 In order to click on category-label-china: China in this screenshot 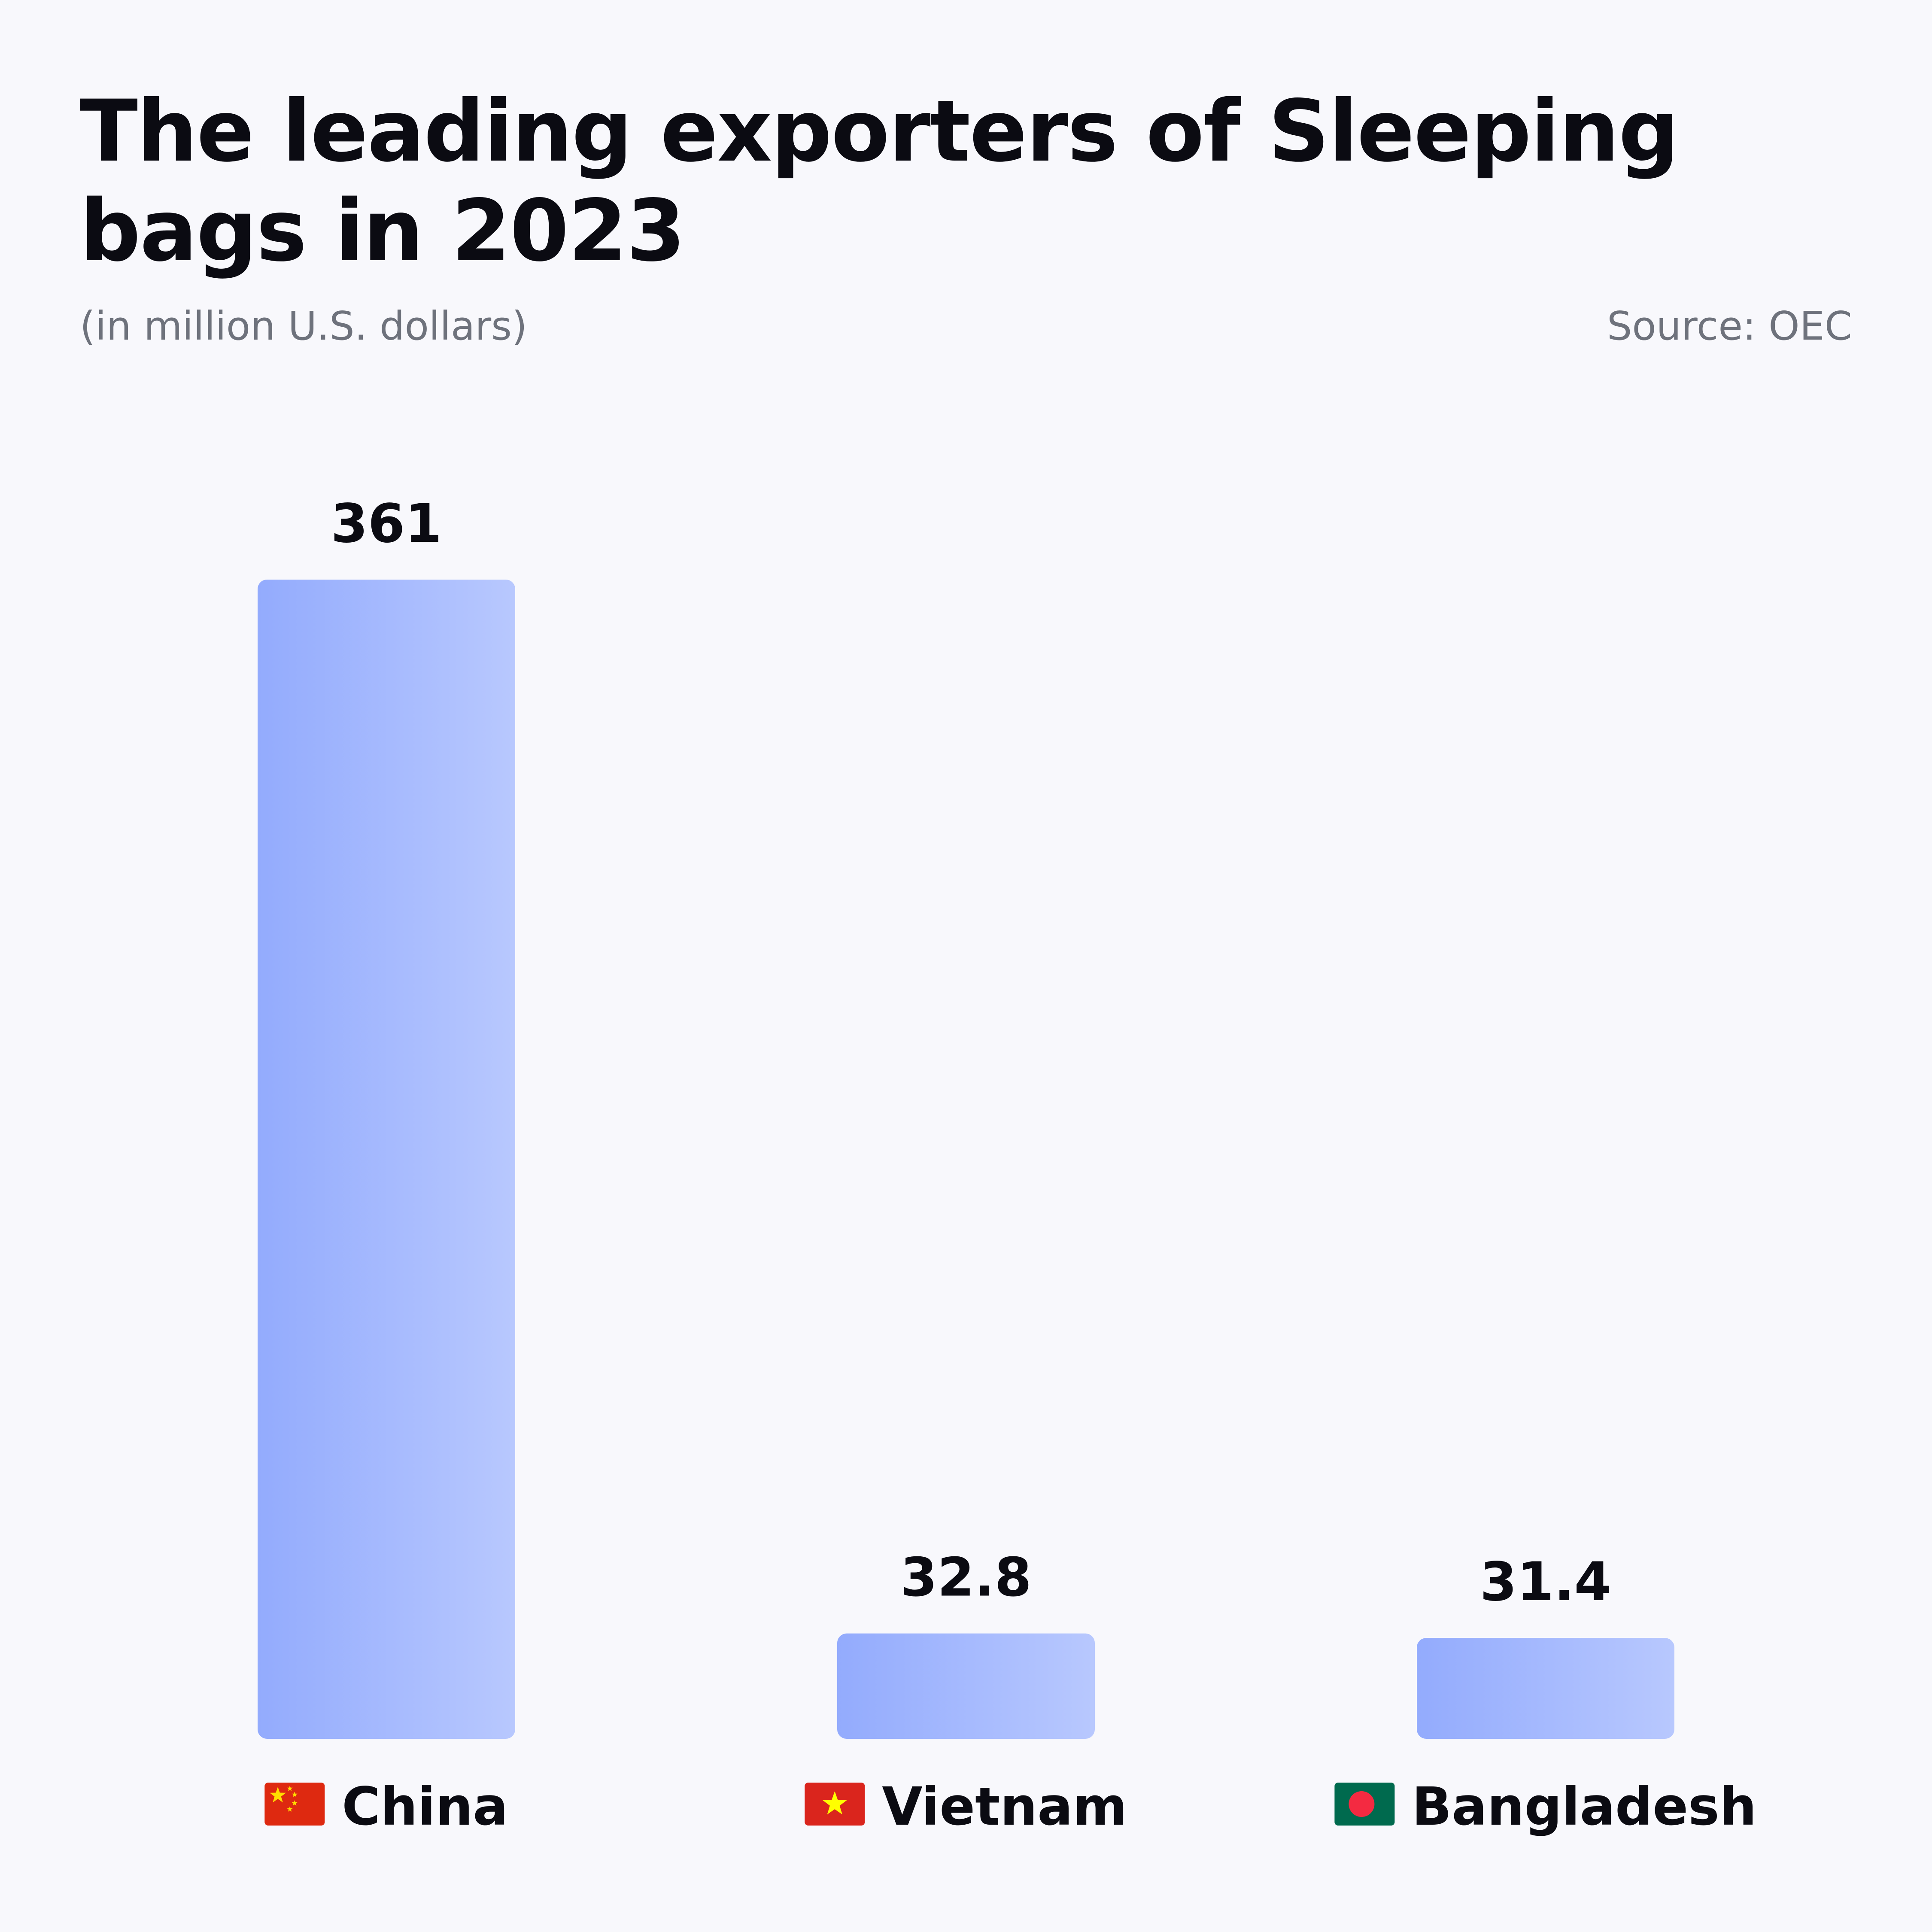, I will do `click(386, 1806)`.